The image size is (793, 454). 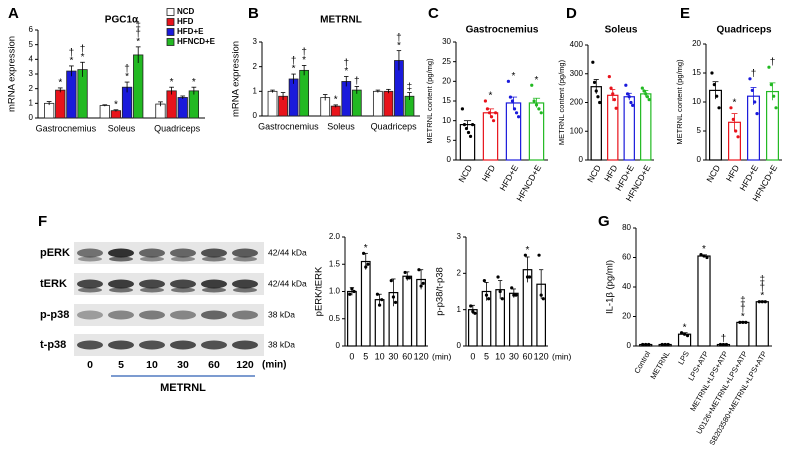 I want to click on x-tick-label: Quadriceps, so click(x=177, y=128).